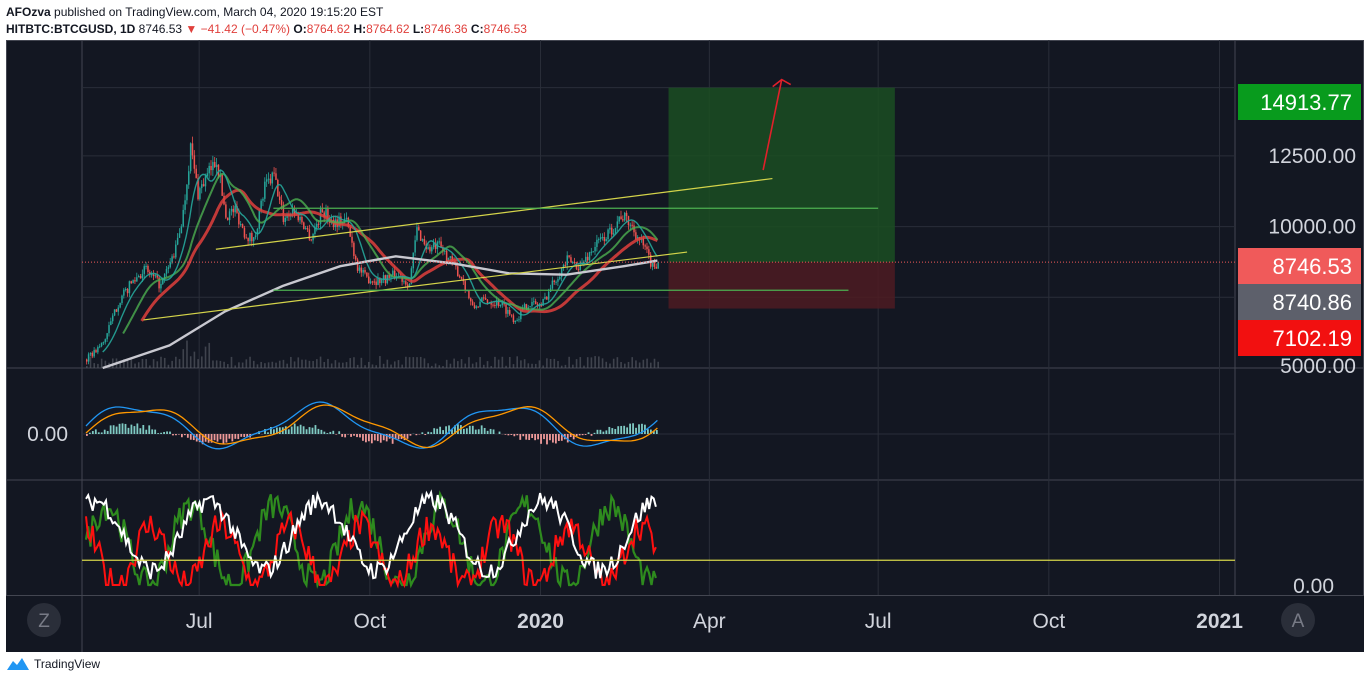 The height and width of the screenshot is (682, 1369). What do you see at coordinates (1313, 586) in the screenshot?
I see `oscillator-zero-label: 0.00` at bounding box center [1313, 586].